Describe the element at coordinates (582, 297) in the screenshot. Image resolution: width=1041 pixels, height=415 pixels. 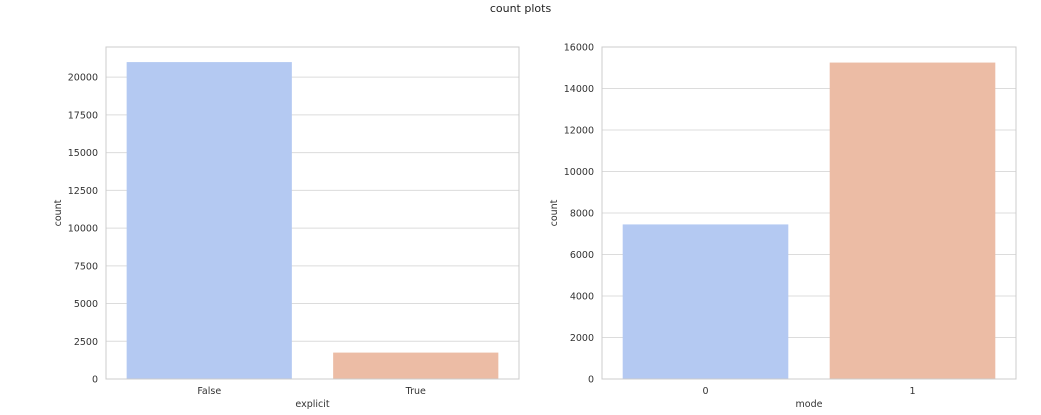
I see `y-tick-label: 4000` at that location.